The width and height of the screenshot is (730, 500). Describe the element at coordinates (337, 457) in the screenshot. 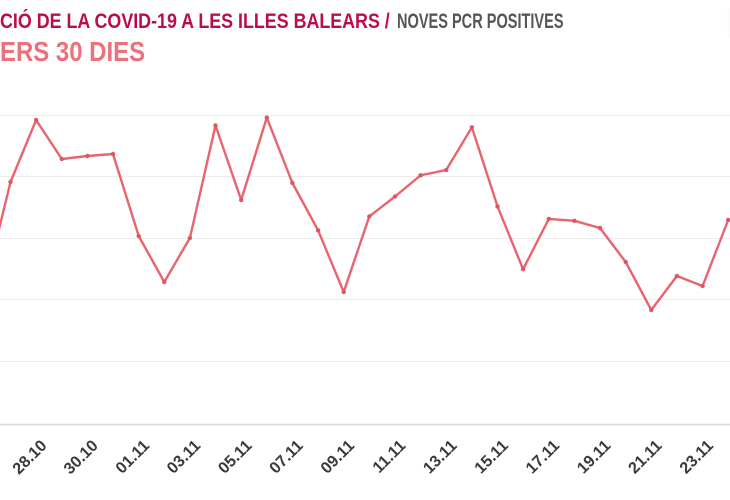

I see `svg-text: 09.11` at that location.